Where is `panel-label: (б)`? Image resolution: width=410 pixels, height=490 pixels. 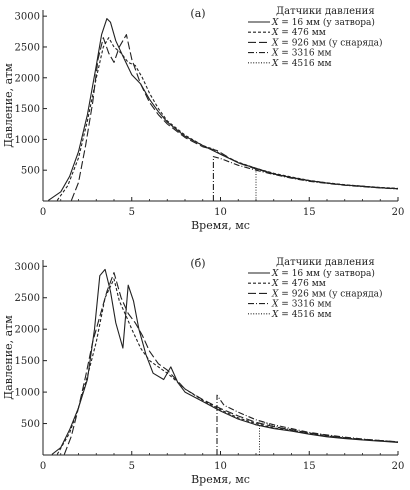
panel-label: (б) is located at coordinates (197, 263).